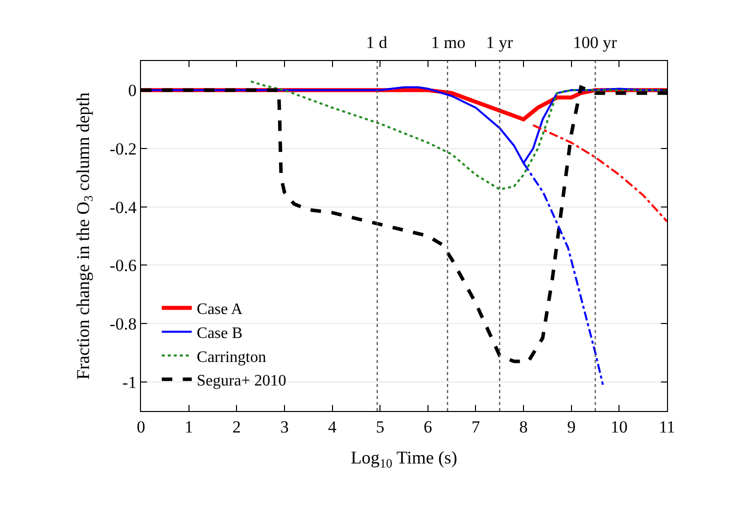  Describe the element at coordinates (667, 426) in the screenshot. I see `x-tick-label: 11` at that location.